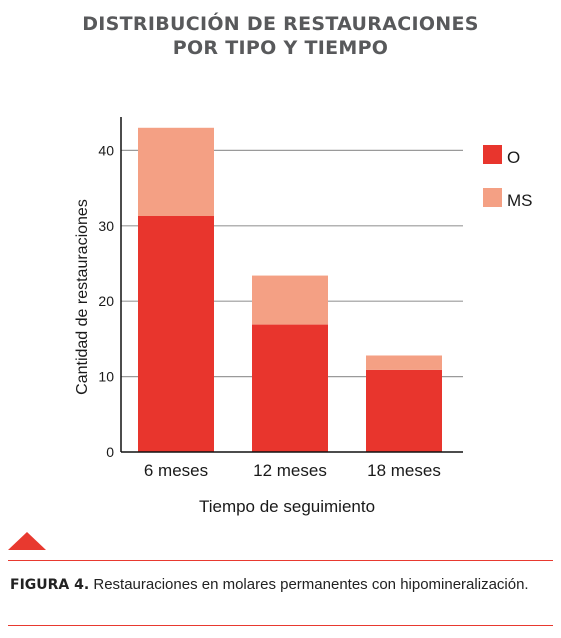 The height and width of the screenshot is (638, 561). I want to click on y-tick-labels: 0 10 20 30 40, so click(106, 301).